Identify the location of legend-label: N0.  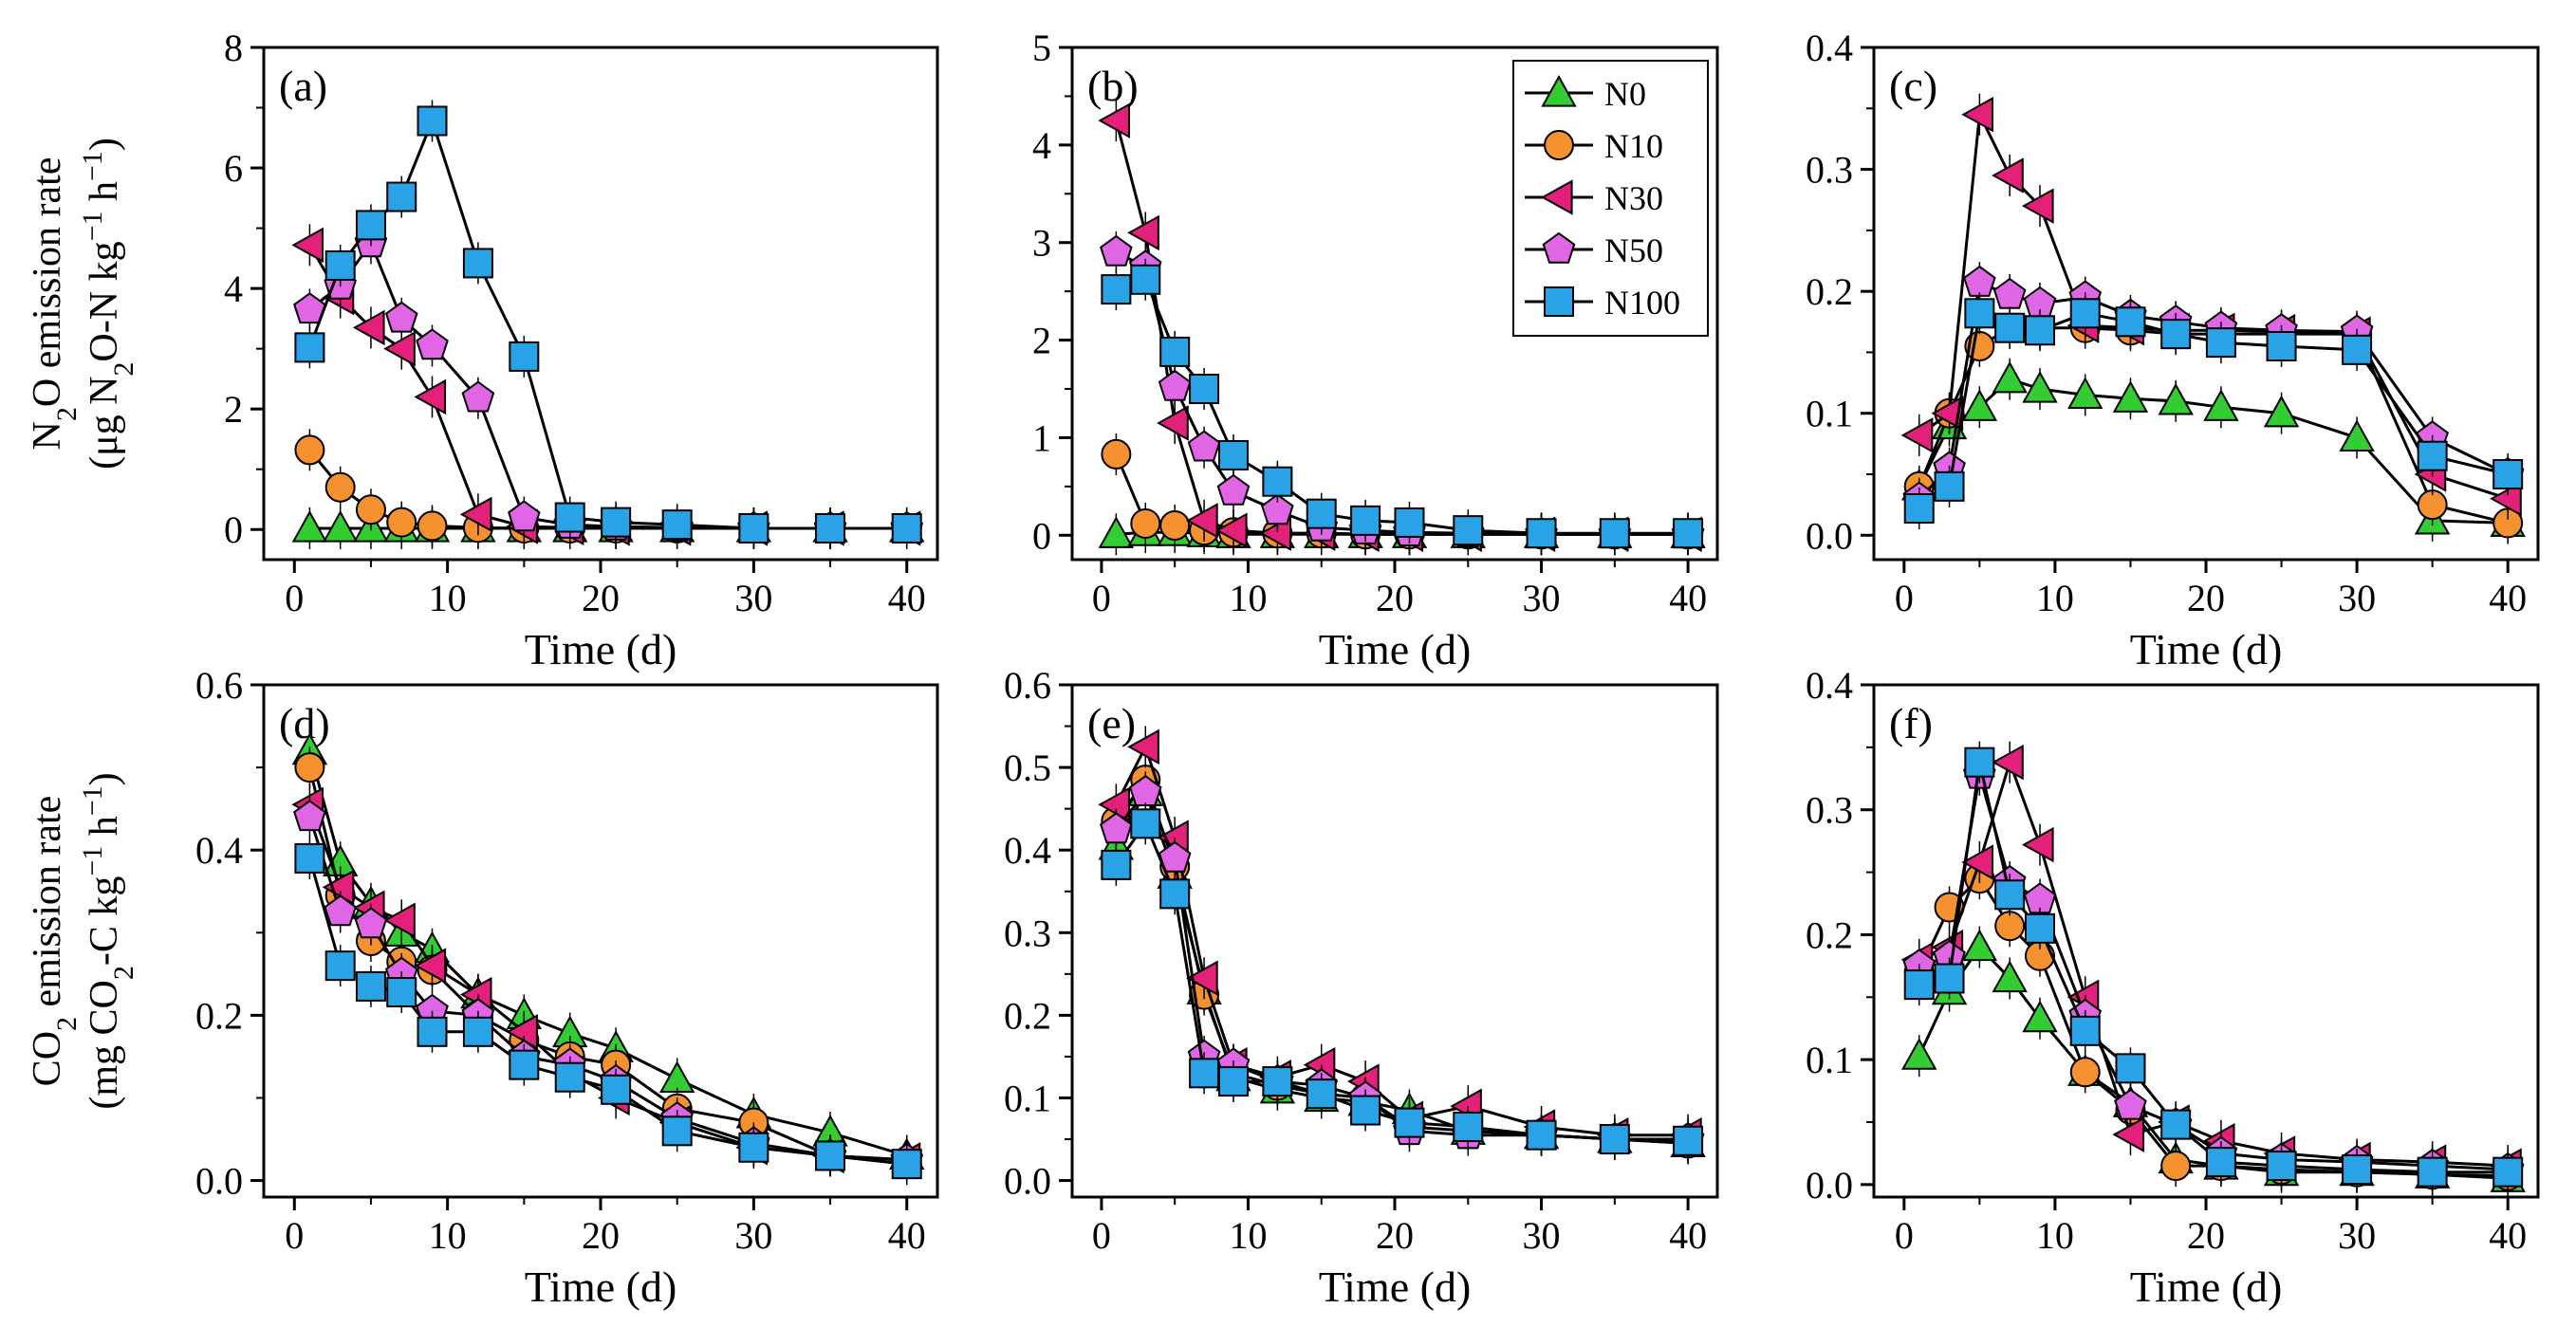
(1625, 94).